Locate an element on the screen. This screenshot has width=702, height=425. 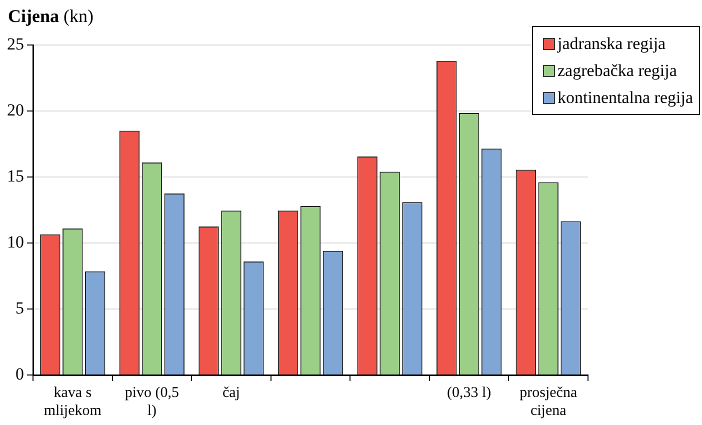
x-tick-label: pivo (0,5 l) is located at coordinates (152, 401).